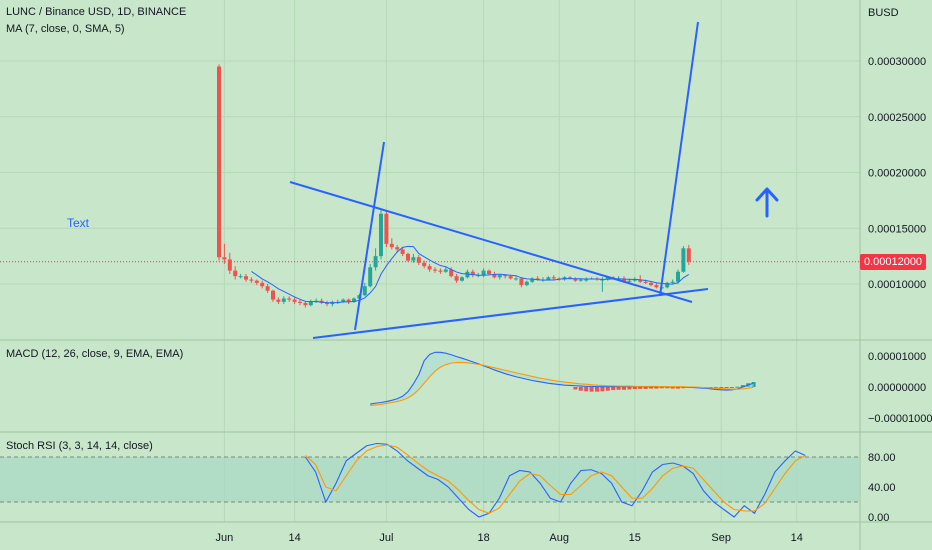  I want to click on ma-line-path, so click(470, 274).